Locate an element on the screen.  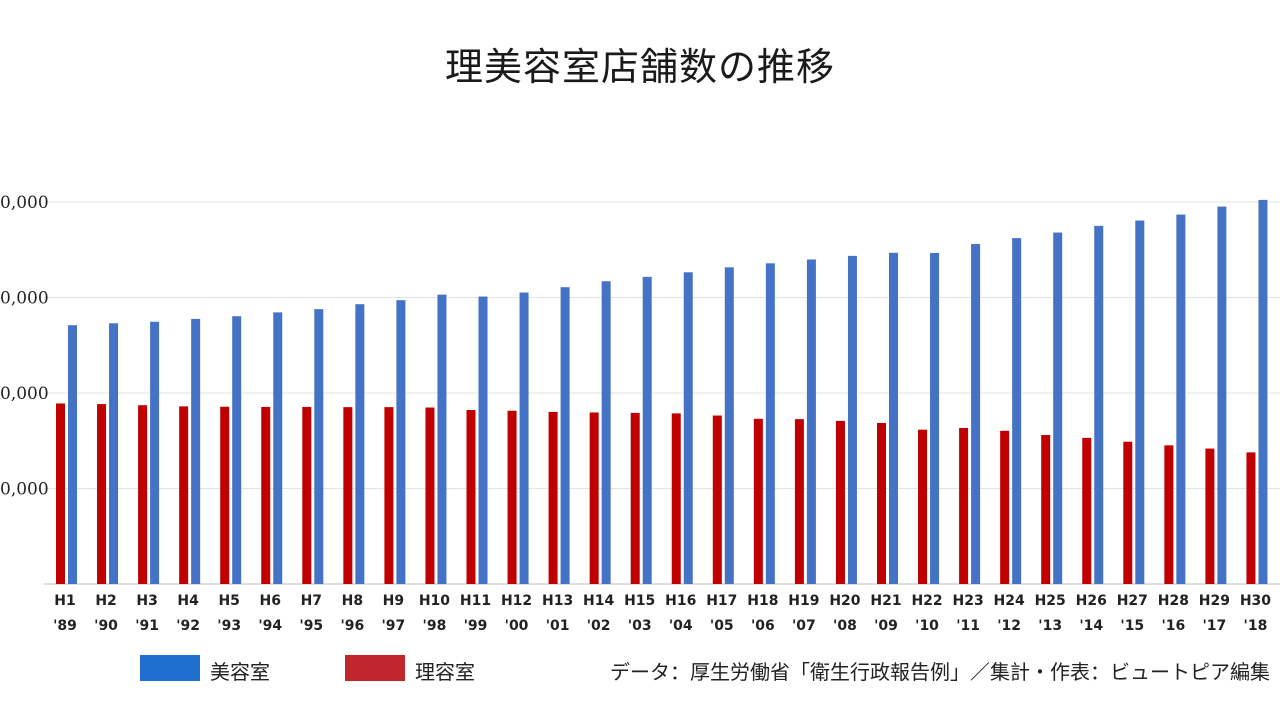
x-tick-label: H24 is located at coordinates (1009, 601).